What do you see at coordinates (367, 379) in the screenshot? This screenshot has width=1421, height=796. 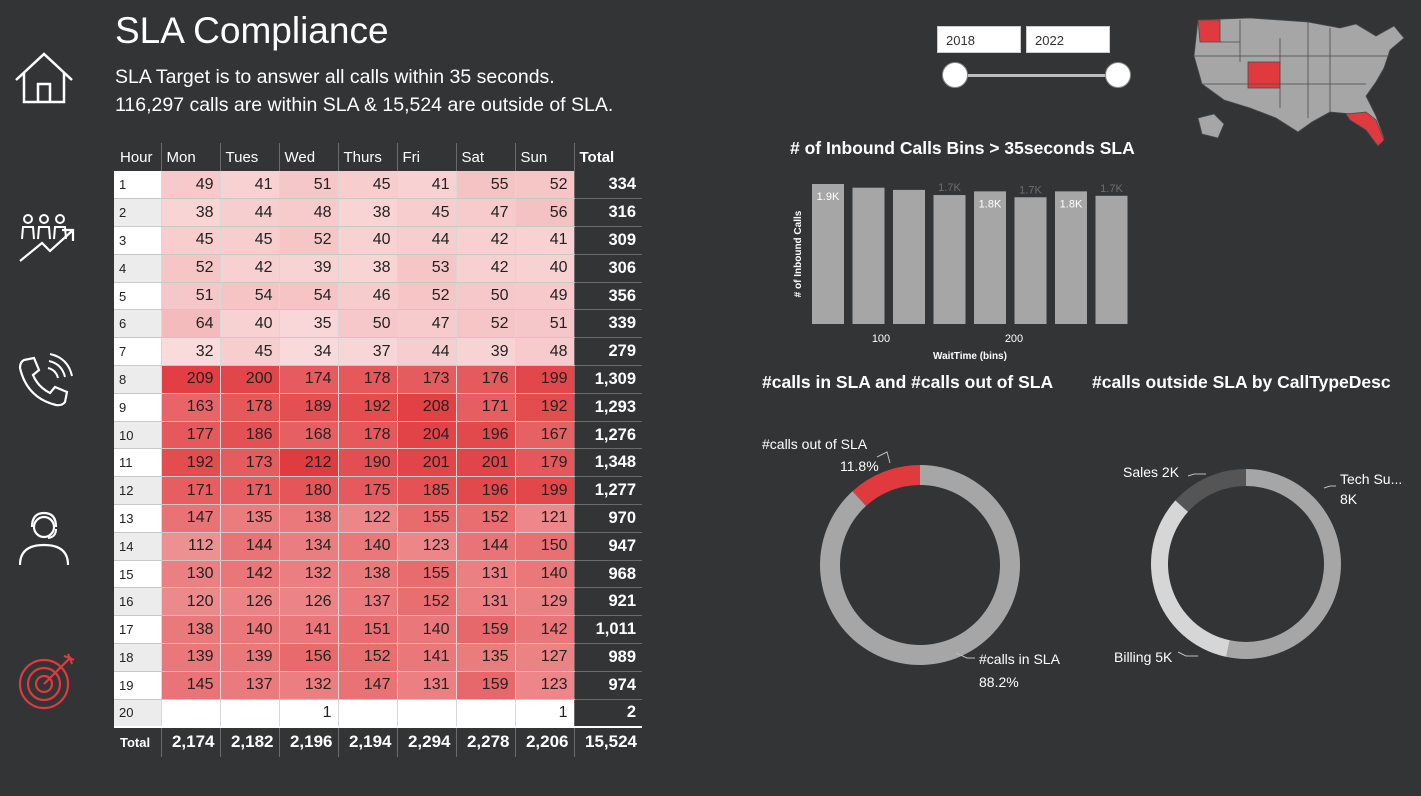 I see `matrix-cell: 178` at bounding box center [367, 379].